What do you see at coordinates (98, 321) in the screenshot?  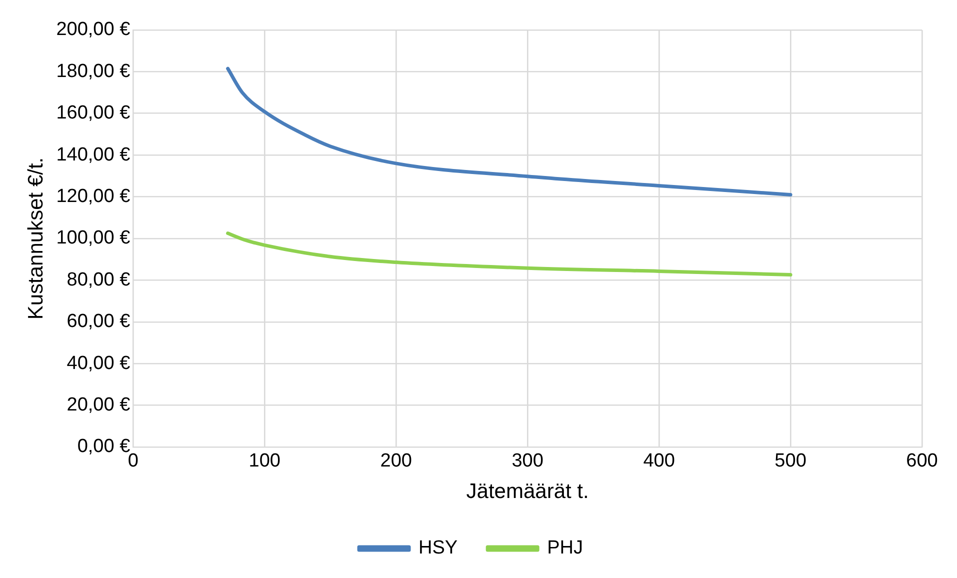 I see `y-tick-label: 60,00 €` at bounding box center [98, 321].